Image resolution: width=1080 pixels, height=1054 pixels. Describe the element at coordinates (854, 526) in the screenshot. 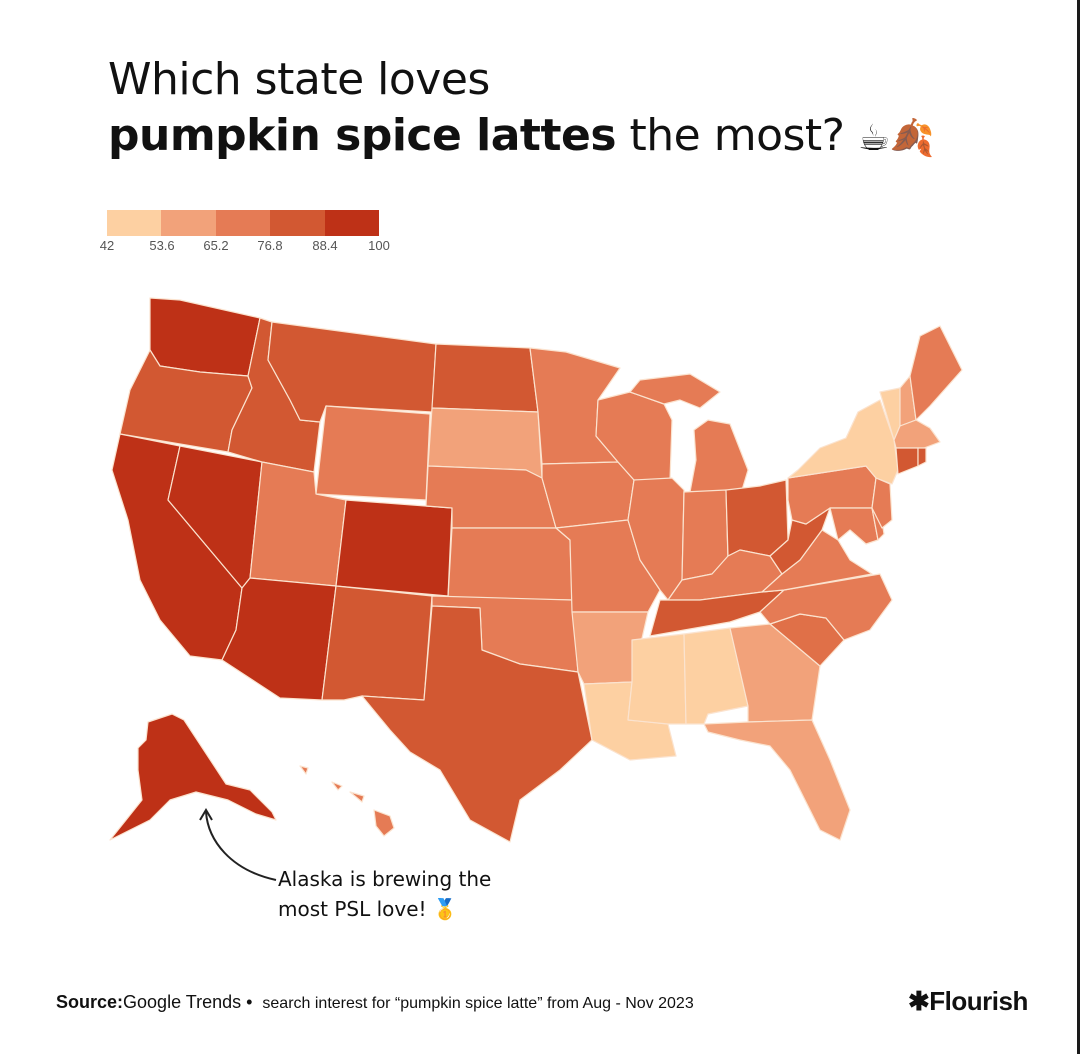

I see `state-MD` at that location.